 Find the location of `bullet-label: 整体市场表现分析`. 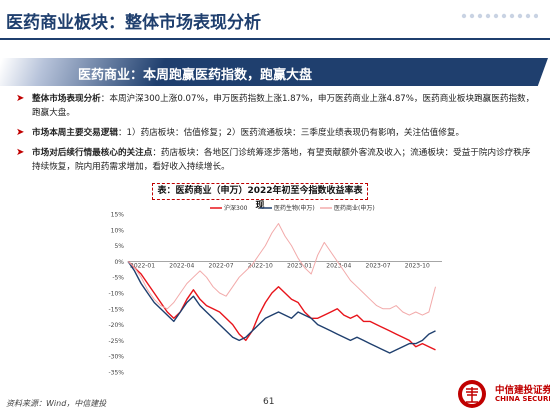

bullet-label: 整体市场表现分析 is located at coordinates (66, 99).